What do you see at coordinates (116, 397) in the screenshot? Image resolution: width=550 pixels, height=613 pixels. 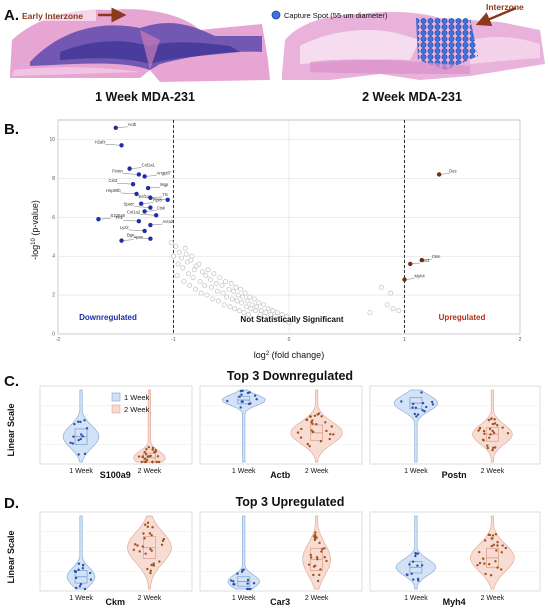 I see `legend-swatch-1week` at bounding box center [116, 397].